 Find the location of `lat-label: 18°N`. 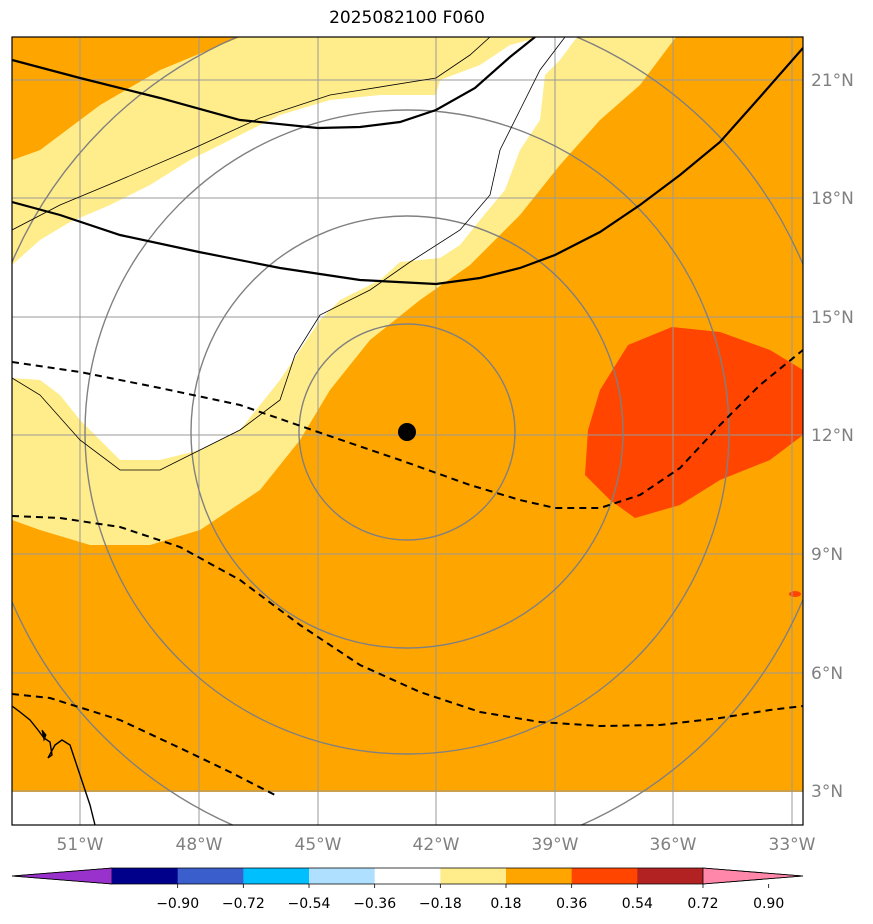

lat-label: 18°N is located at coordinates (832, 199).